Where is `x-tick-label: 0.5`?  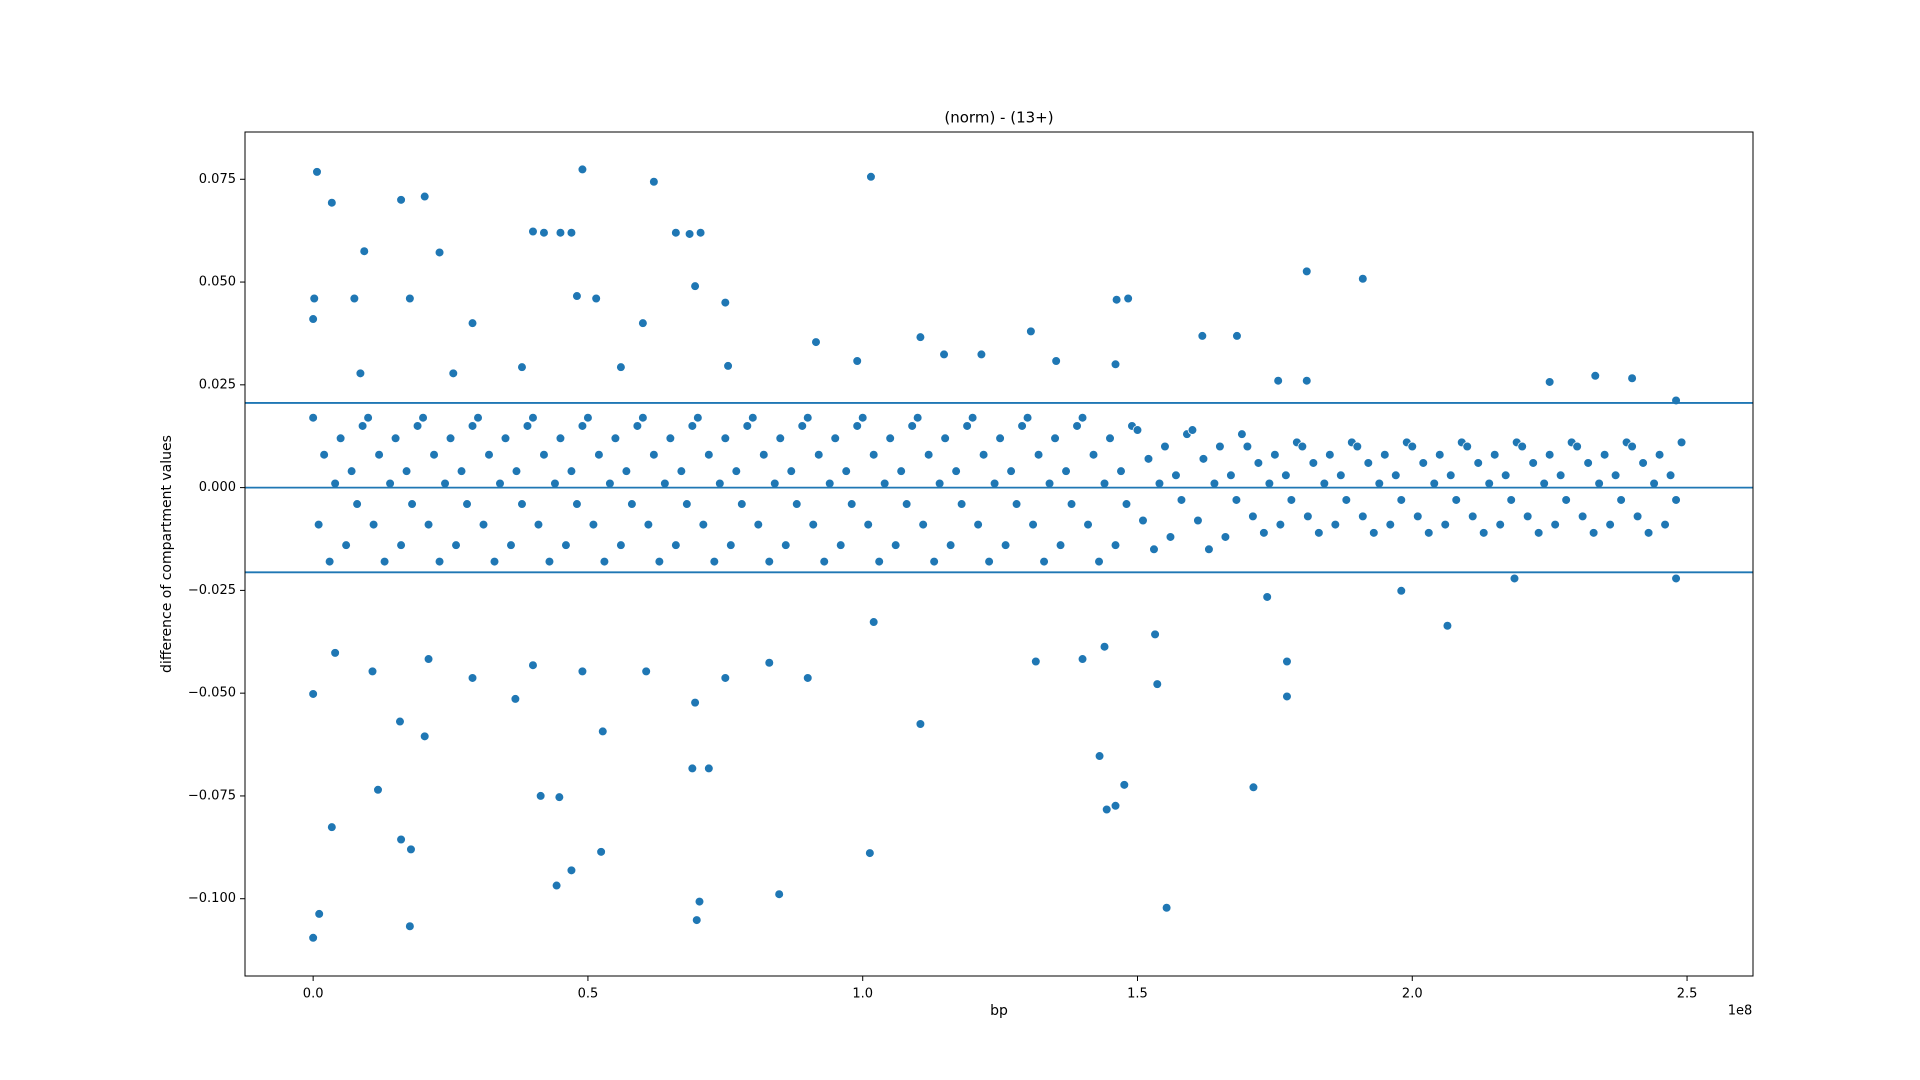 x-tick-label: 0.5 is located at coordinates (588, 994).